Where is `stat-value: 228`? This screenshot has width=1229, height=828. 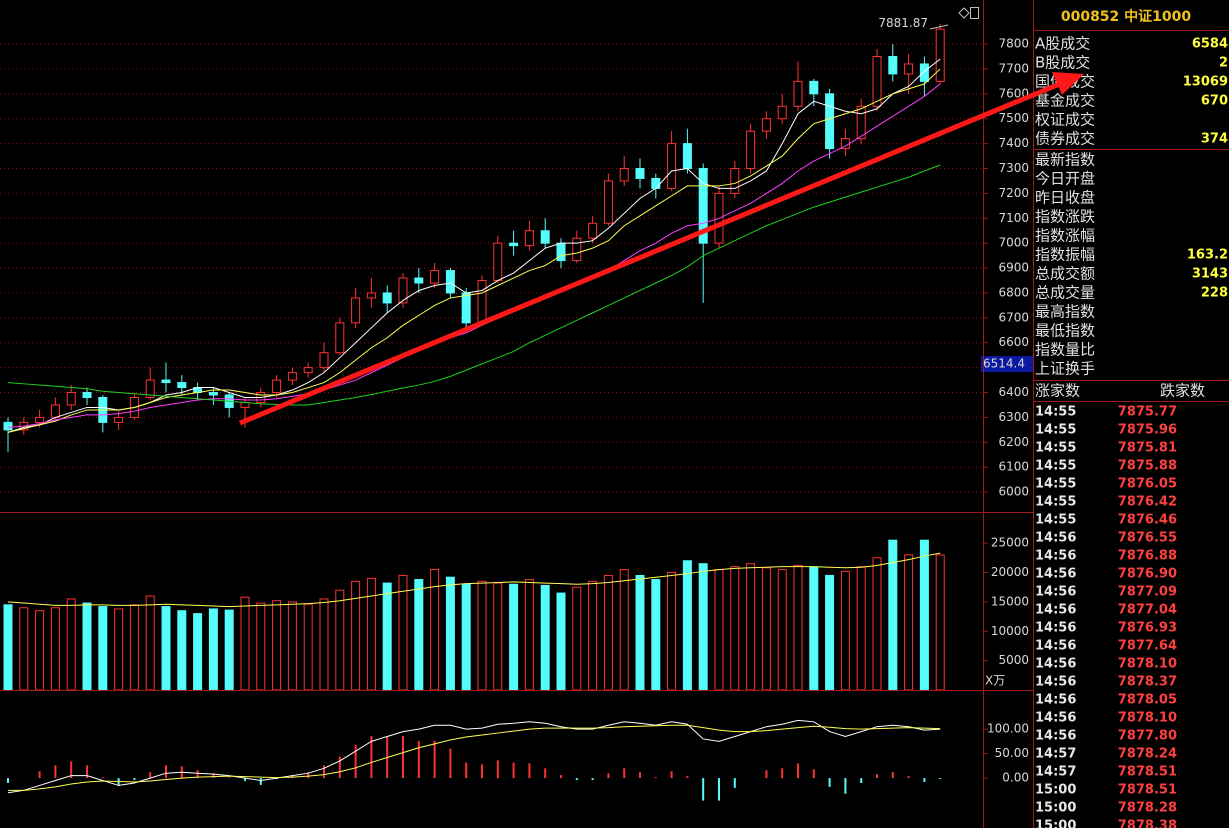 stat-value: 228 is located at coordinates (1214, 293).